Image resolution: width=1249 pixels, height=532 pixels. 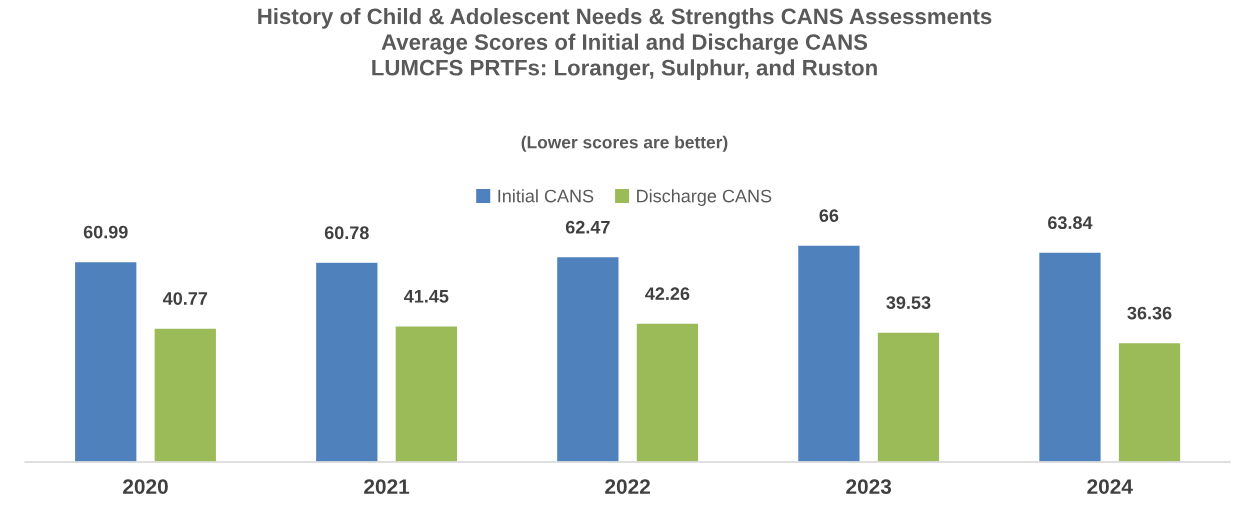 What do you see at coordinates (1149, 313) in the screenshot?
I see `data-label: 36.36` at bounding box center [1149, 313].